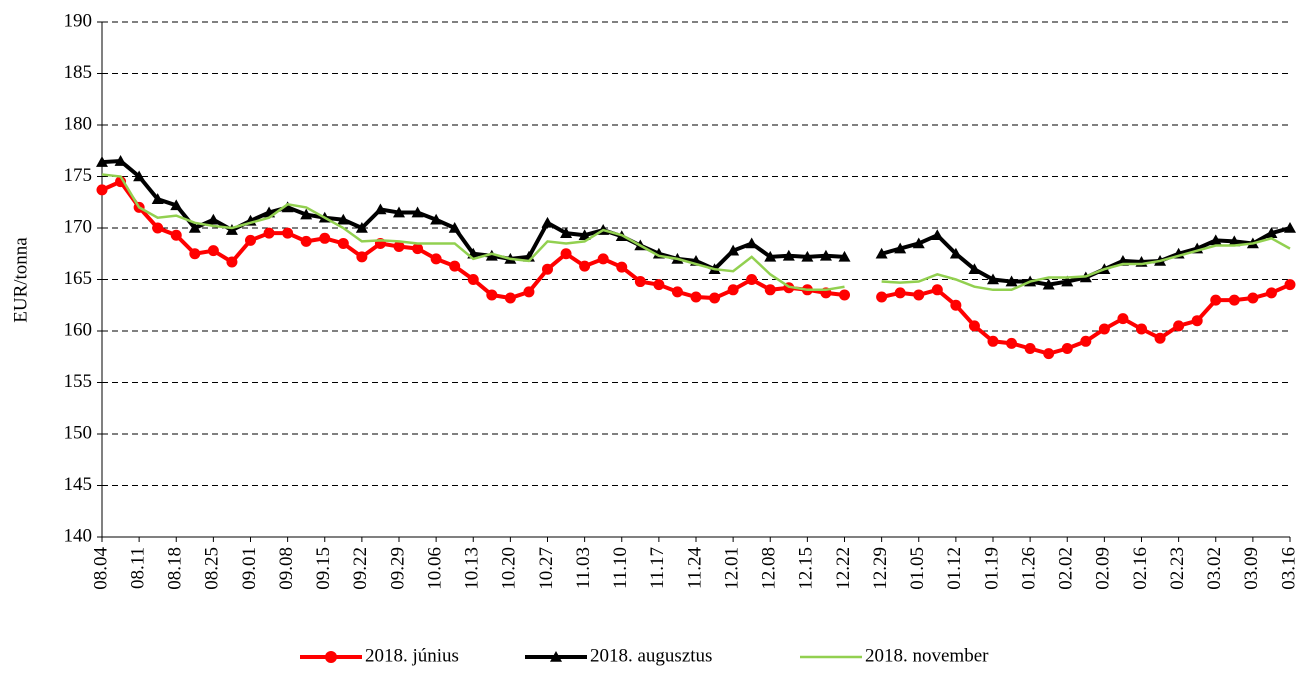 The width and height of the screenshot is (1299, 674). Describe the element at coordinates (100, 568) in the screenshot. I see `x-tick-label: 08.04` at that location.